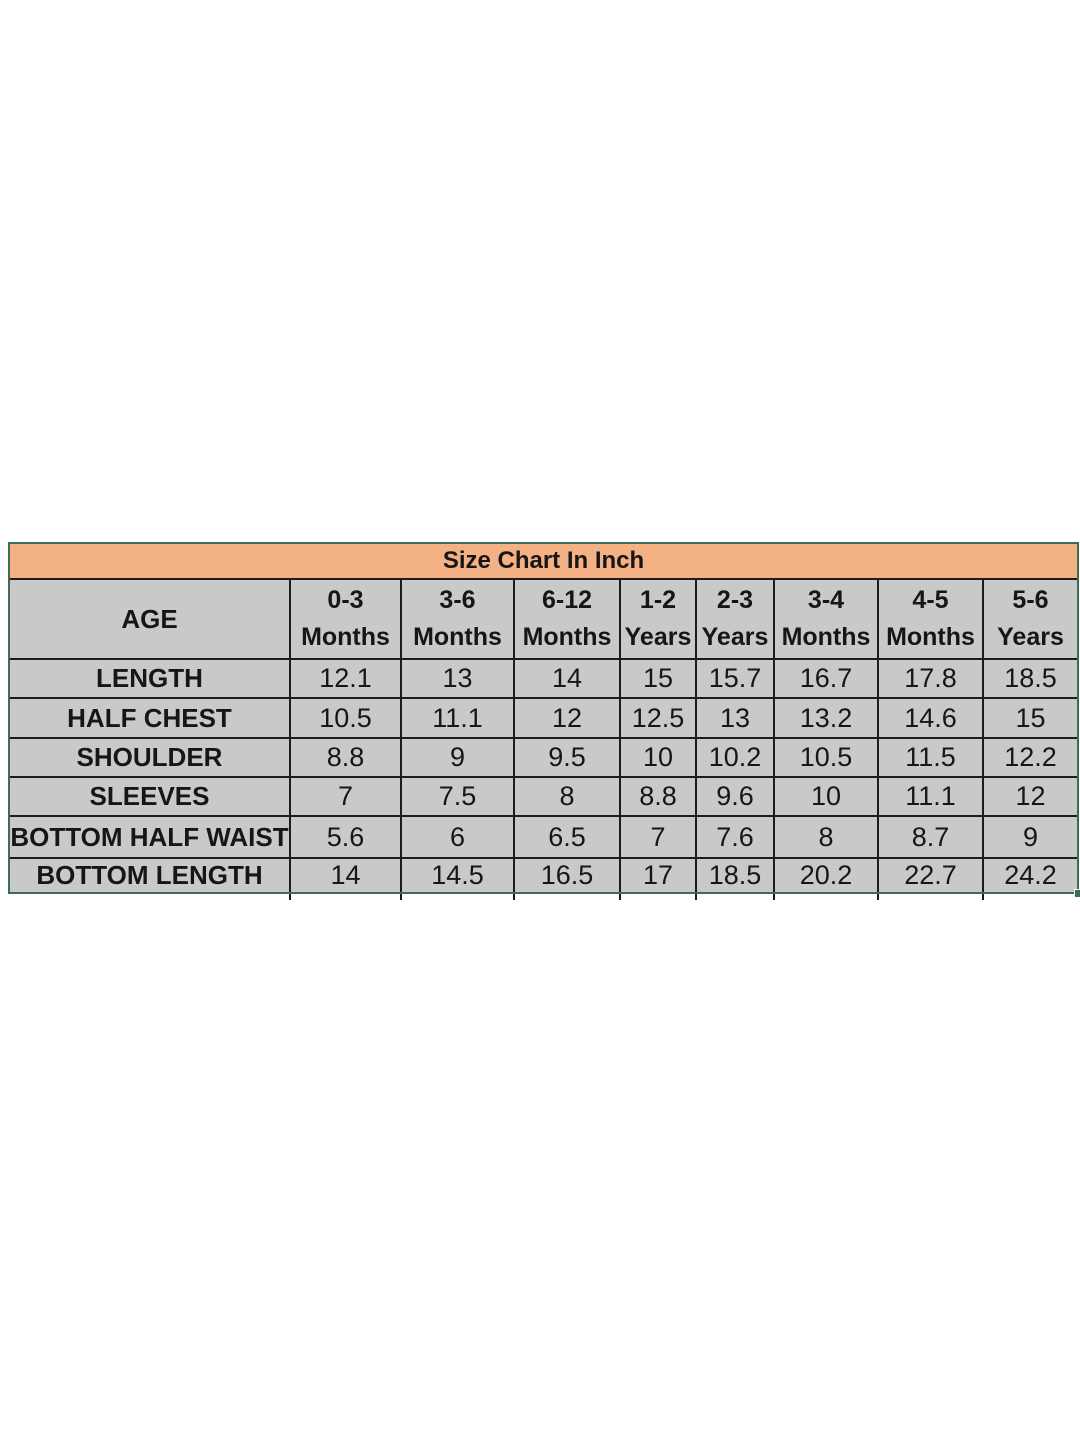 The width and height of the screenshot is (1080, 1440). I want to click on column-header-6: 3-4 Months, so click(826, 619).